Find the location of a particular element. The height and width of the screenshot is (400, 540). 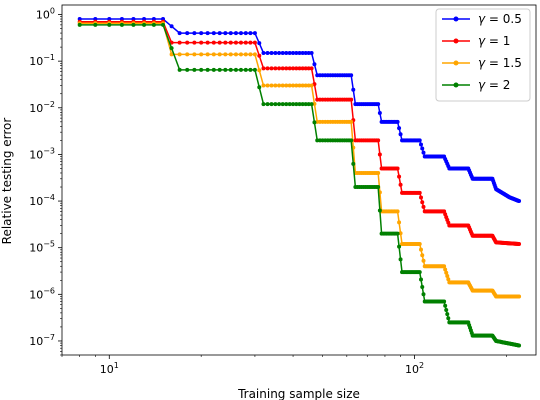

y-tick-label: 10⁻² is located at coordinates (42, 107).